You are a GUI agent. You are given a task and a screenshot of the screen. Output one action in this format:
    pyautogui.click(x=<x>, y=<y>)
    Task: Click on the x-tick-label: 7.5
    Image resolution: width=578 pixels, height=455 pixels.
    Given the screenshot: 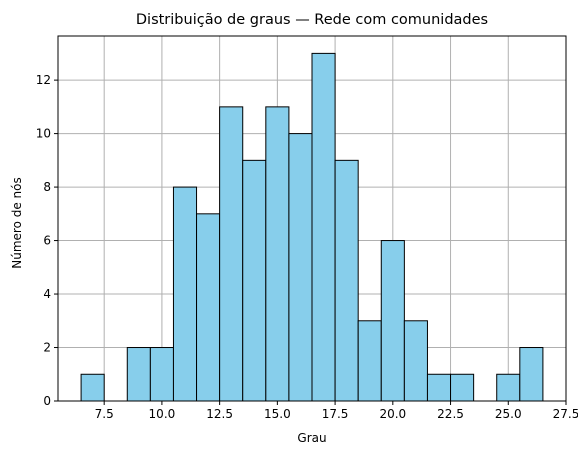 What is the action you would take?
    pyautogui.click(x=104, y=414)
    